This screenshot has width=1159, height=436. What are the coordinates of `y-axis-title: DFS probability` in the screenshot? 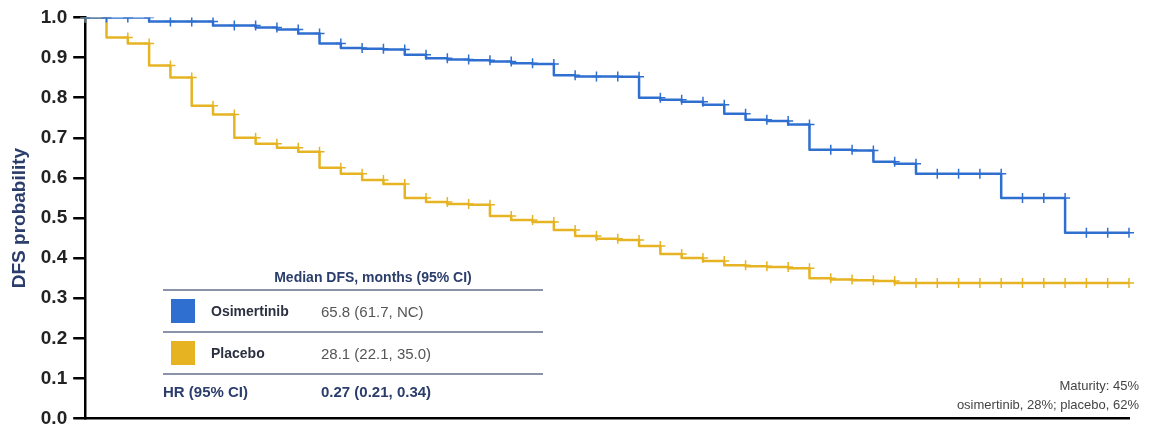 It's located at (18, 218).